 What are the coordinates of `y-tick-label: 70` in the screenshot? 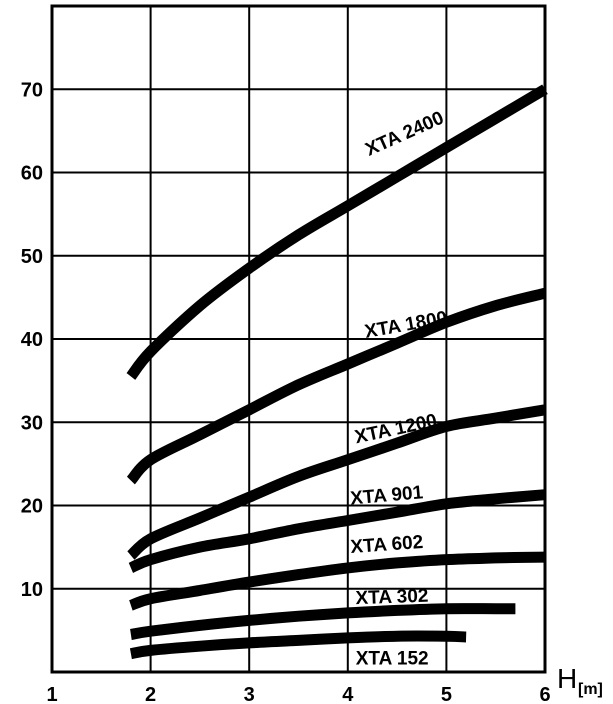 It's located at (32, 90).